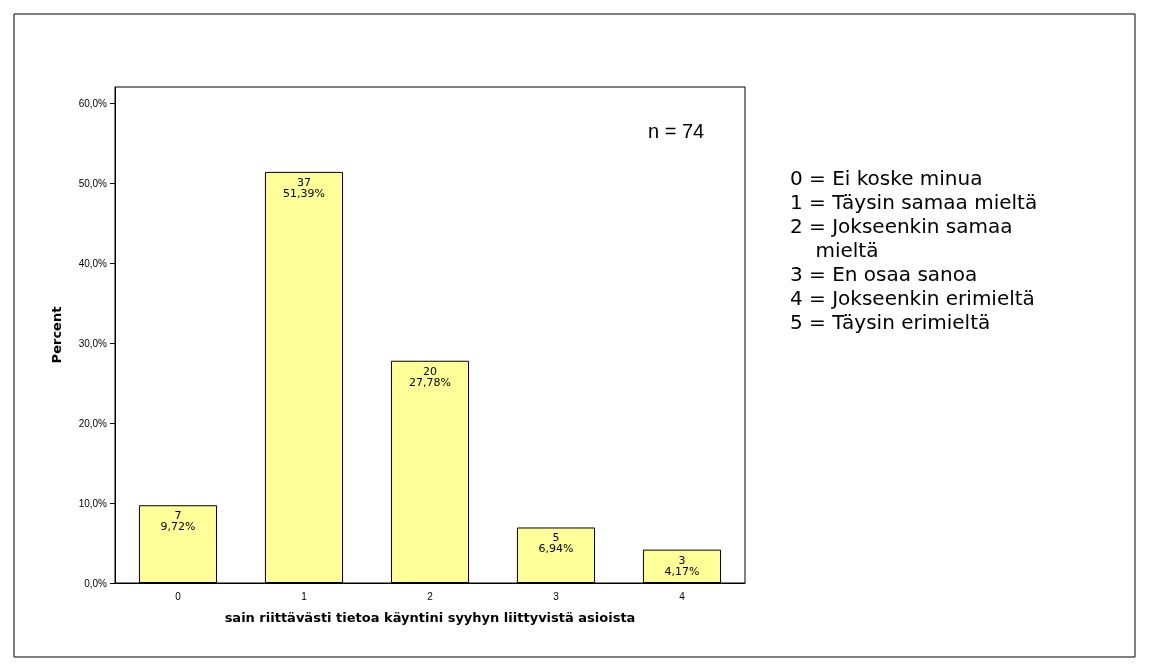 The width and height of the screenshot is (1149, 672). What do you see at coordinates (93, 503) in the screenshot?
I see `y-tick-label: 10,0%` at bounding box center [93, 503].